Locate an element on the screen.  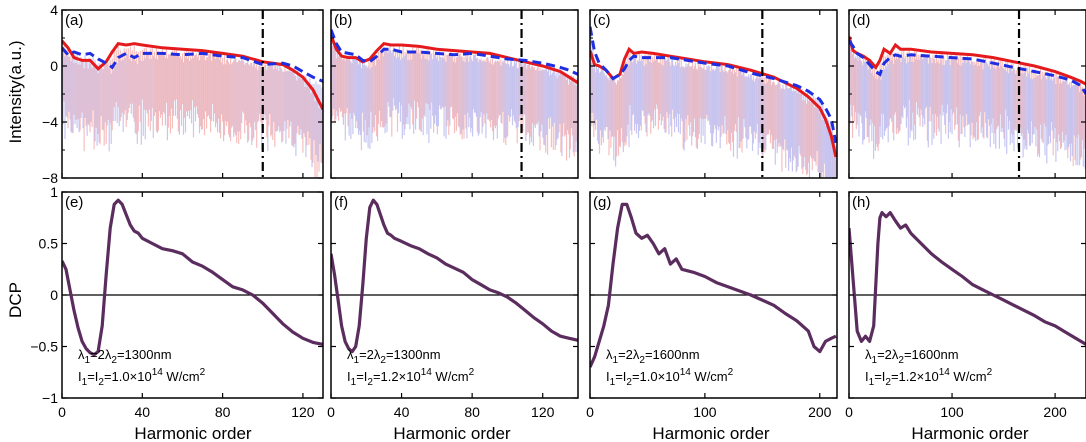
panel-f-xtick-label: 120 is located at coordinates (543, 412).